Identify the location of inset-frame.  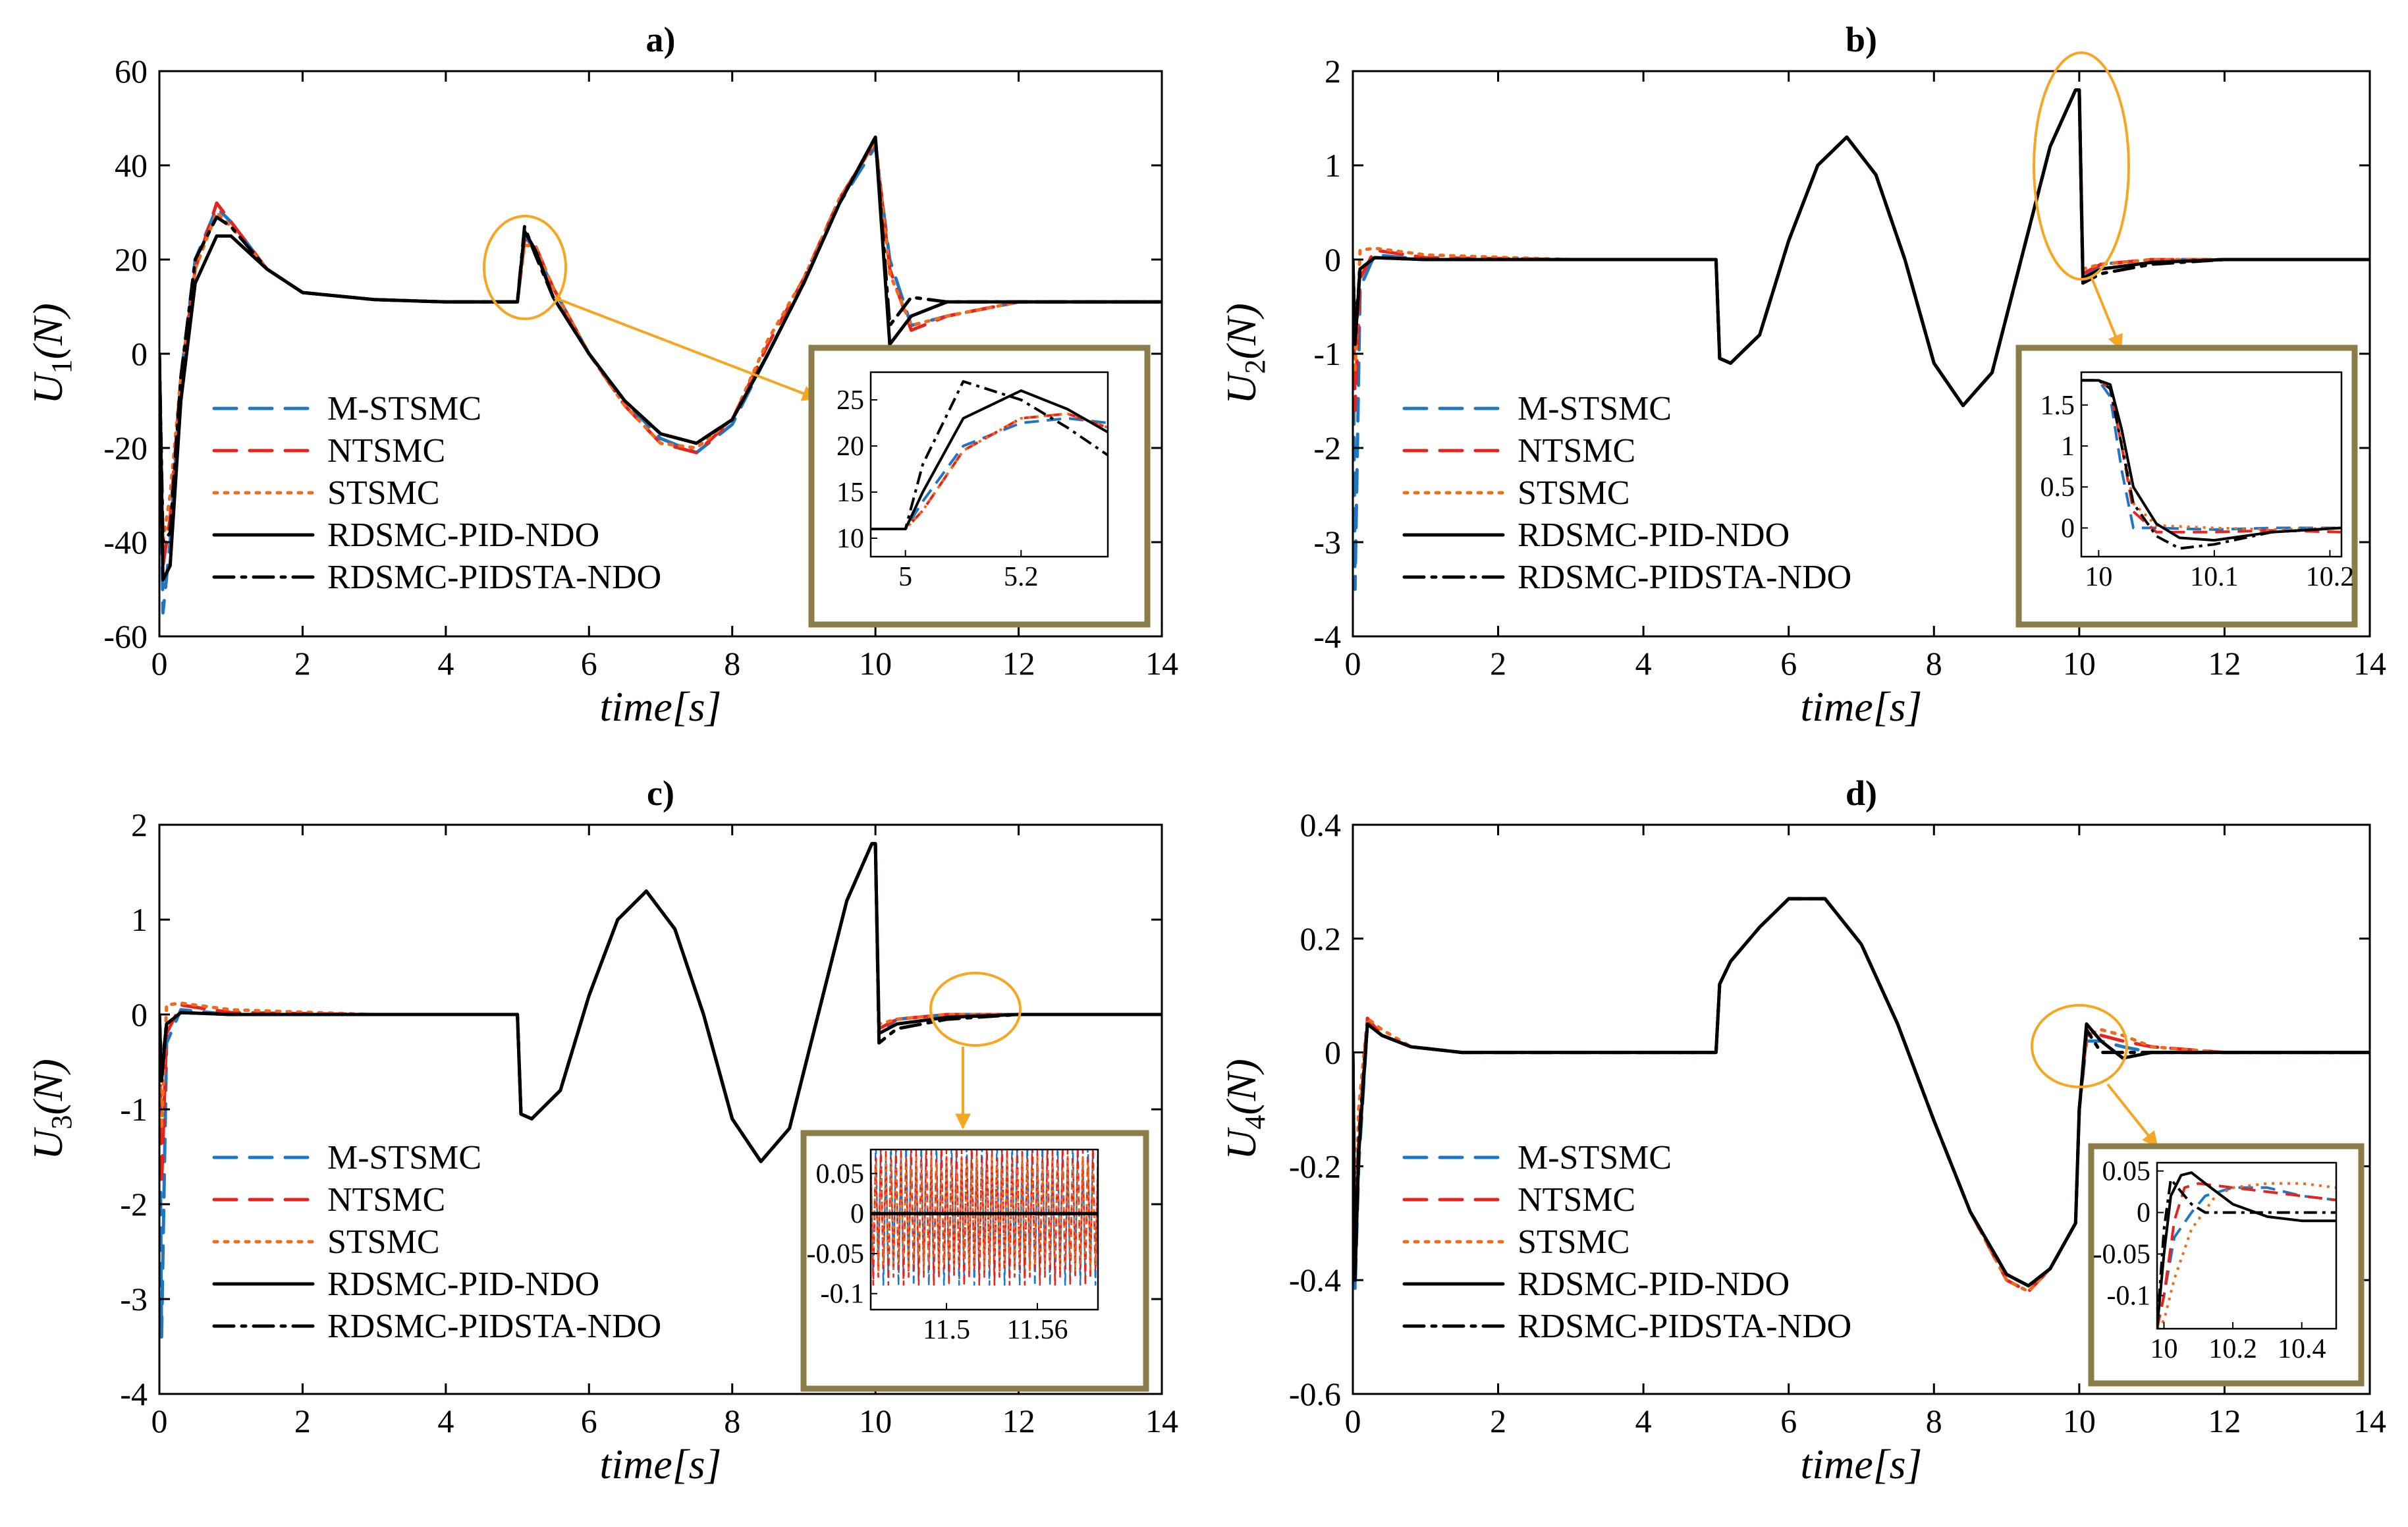
(2226, 1265).